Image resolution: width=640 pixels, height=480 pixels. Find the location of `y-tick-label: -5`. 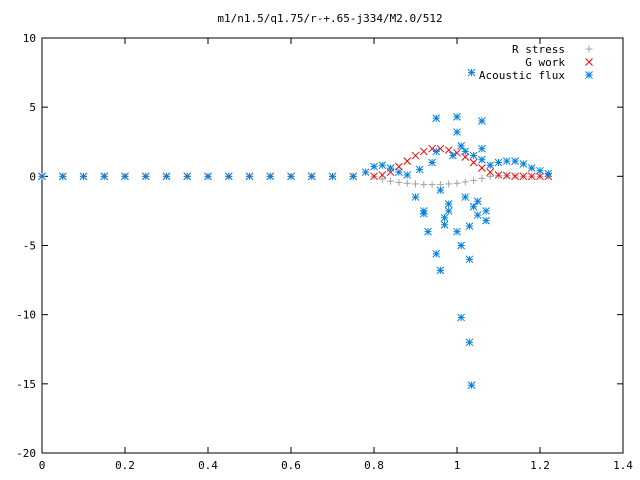

y-tick-label: -5 is located at coordinates (29, 246).